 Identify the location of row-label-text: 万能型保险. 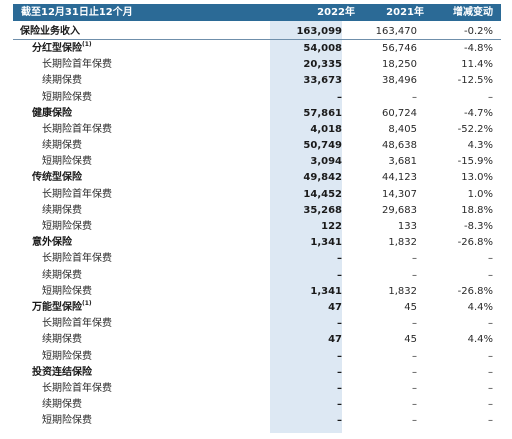
(57, 307).